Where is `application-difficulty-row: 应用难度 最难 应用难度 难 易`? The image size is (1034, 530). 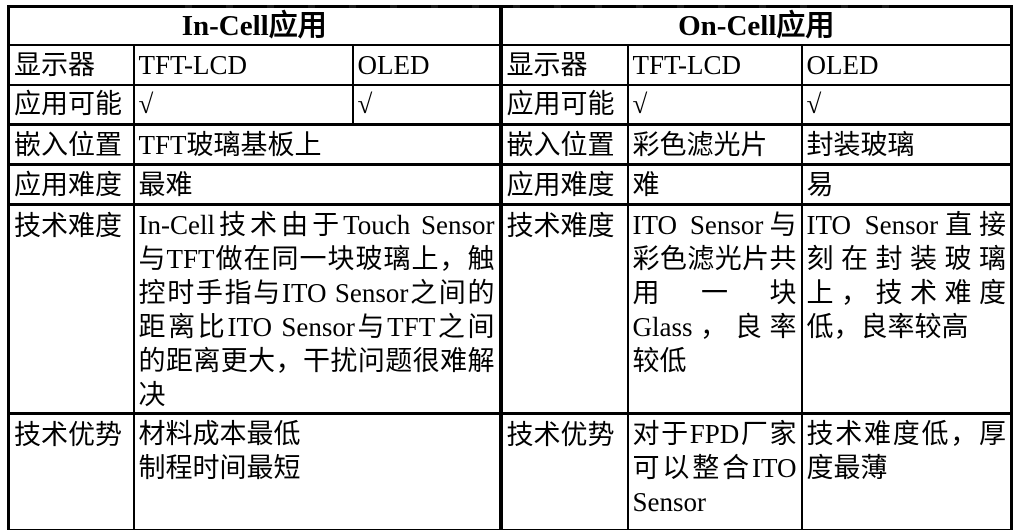
application-difficulty-row: 应用难度 最难 应用难度 难 易 is located at coordinates (510, 184).